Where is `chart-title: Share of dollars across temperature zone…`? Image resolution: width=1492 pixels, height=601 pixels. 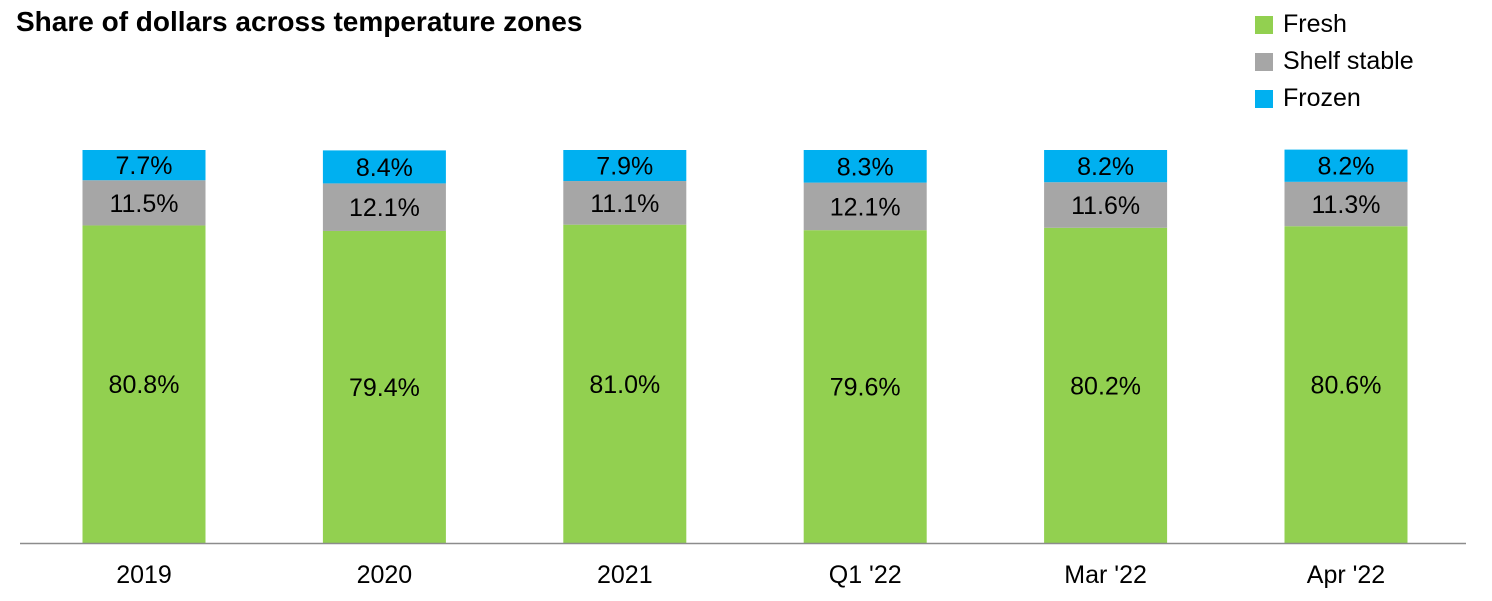
chart-title: Share of dollars across temperature zone… is located at coordinates (299, 21).